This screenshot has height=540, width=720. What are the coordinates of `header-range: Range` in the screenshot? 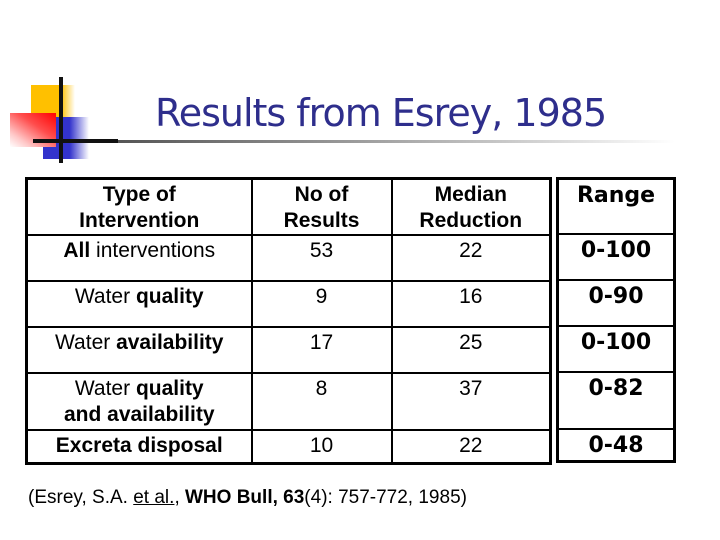 It's located at (616, 206).